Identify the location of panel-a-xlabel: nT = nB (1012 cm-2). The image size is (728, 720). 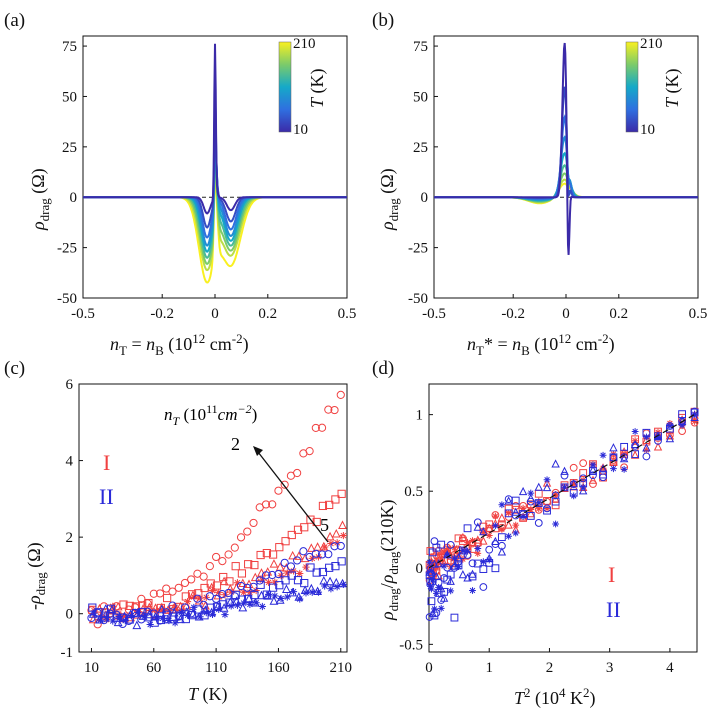
(179, 344).